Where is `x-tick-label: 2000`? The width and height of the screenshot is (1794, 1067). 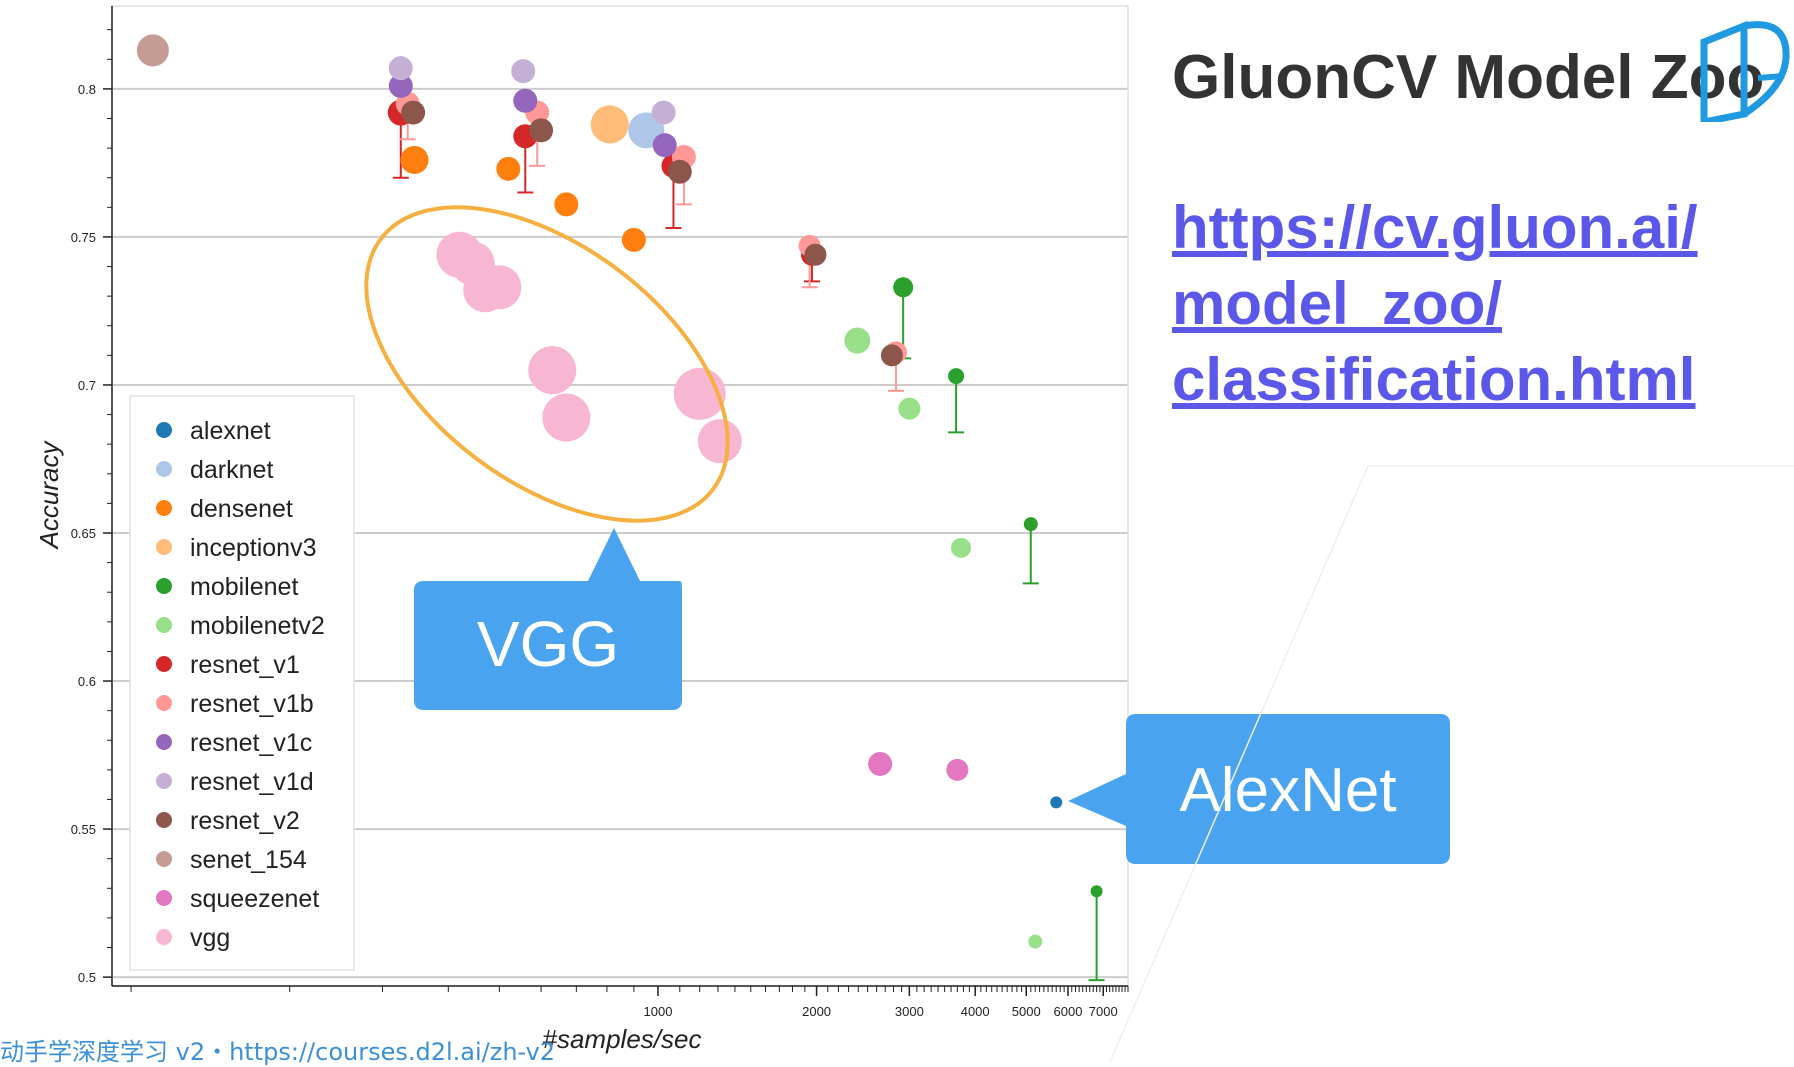
x-tick-label: 2000 is located at coordinates (816, 1011).